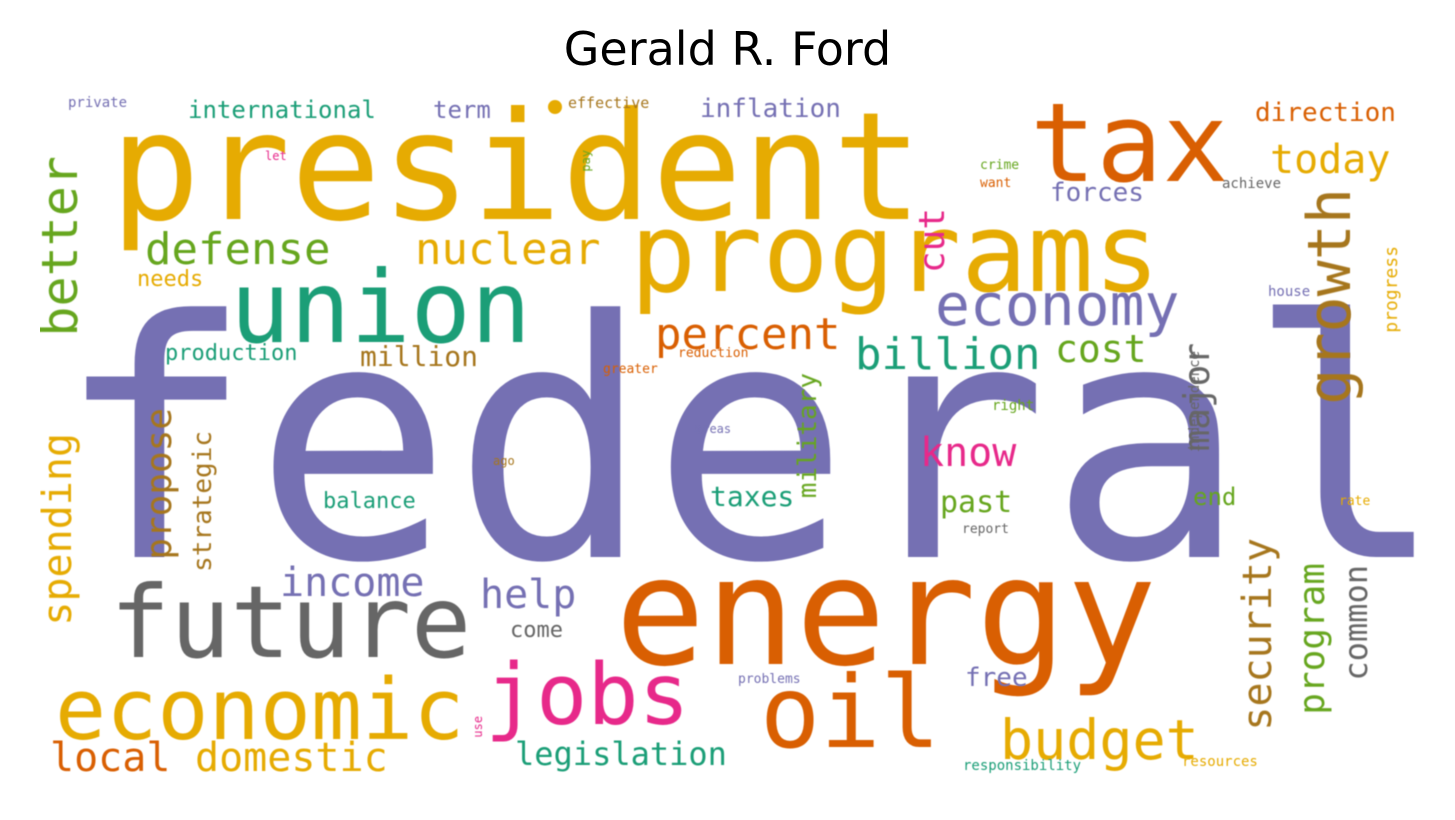 The height and width of the screenshot is (820, 1455). Describe the element at coordinates (98, 103) in the screenshot. I see `word-private: private` at that location.